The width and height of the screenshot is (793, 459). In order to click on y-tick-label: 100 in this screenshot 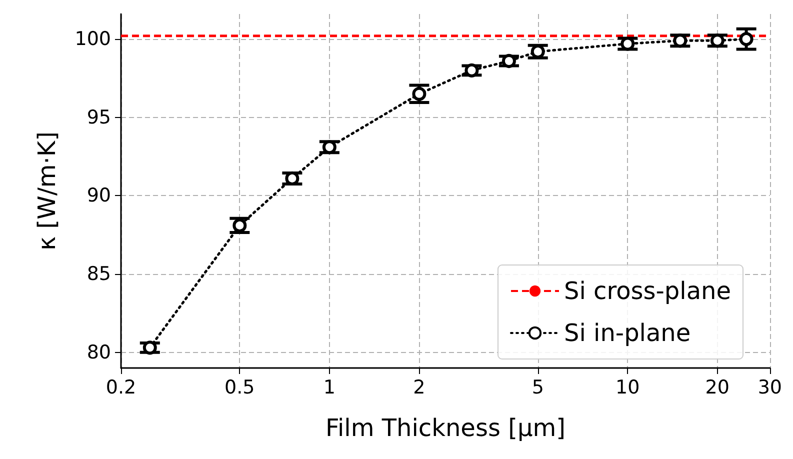, I will do `click(92, 39)`.